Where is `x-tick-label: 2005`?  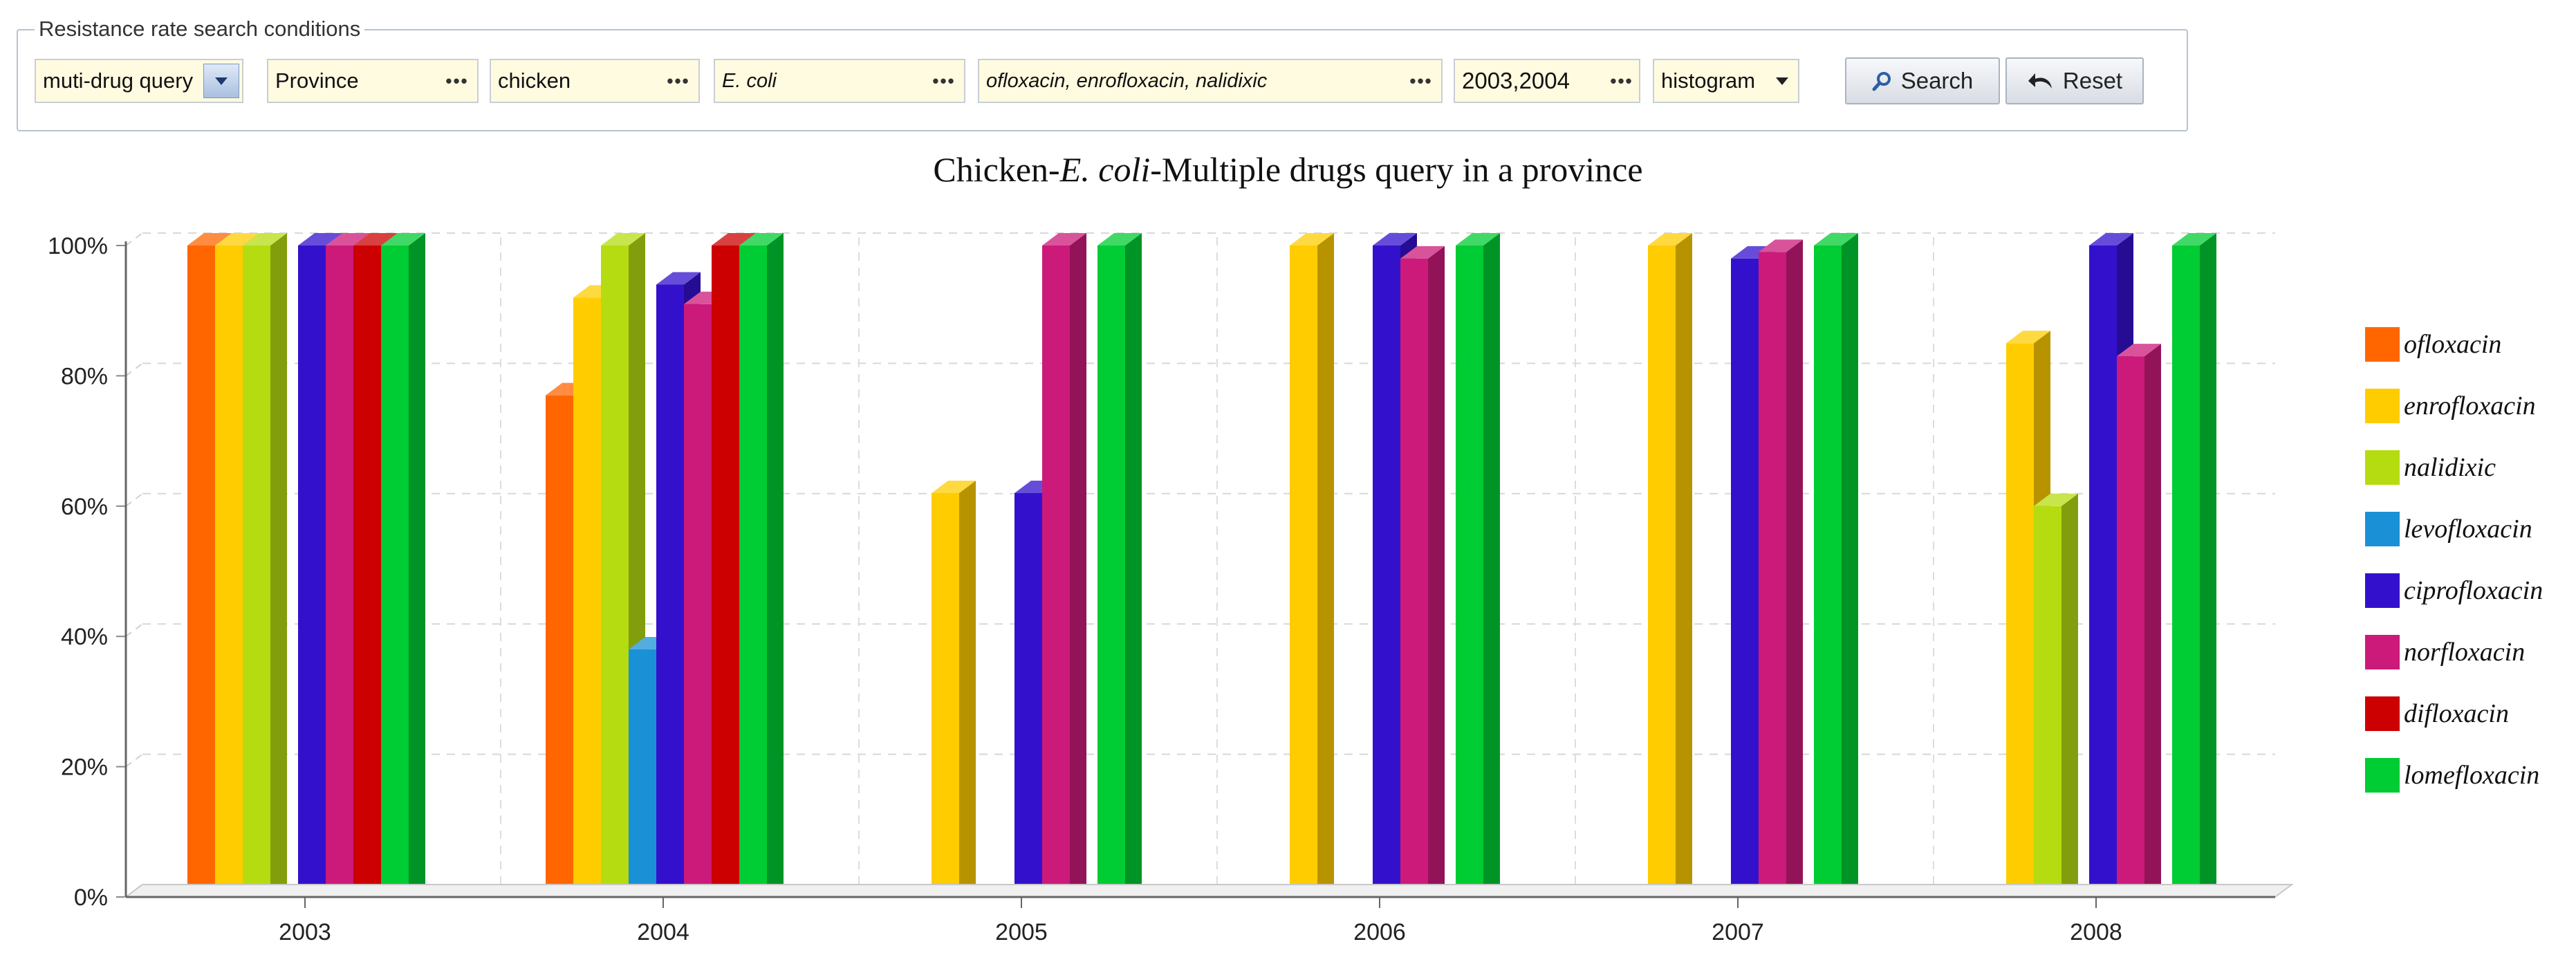
x-tick-label: 2005 is located at coordinates (1022, 932).